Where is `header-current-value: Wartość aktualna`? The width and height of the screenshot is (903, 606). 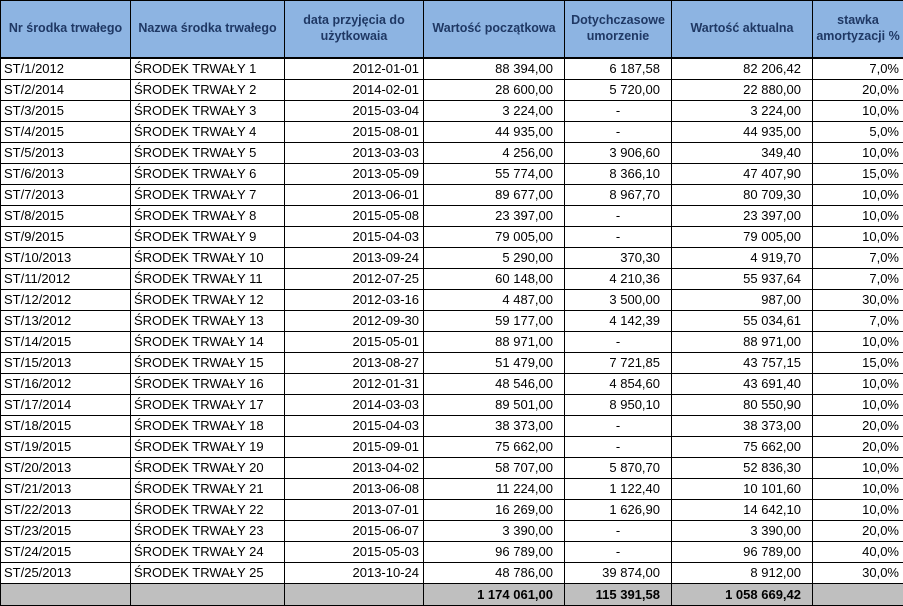 header-current-value: Wartość aktualna is located at coordinates (742, 29).